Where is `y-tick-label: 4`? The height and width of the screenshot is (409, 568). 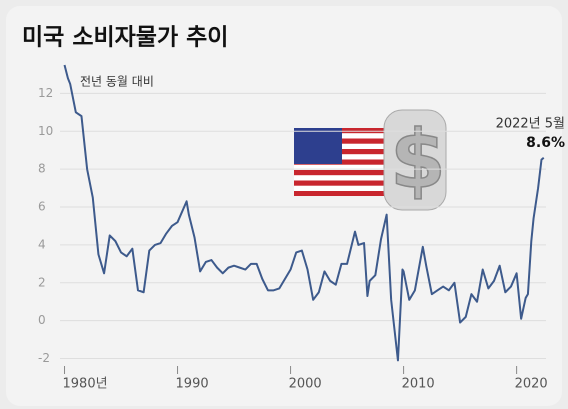 y-tick-label: 4 is located at coordinates (42, 244).